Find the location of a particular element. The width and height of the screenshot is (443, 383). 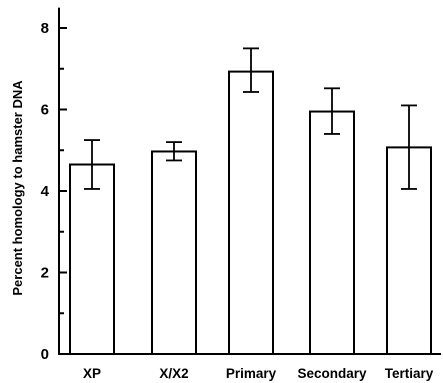

y-ticks: 0 2 4 6 8 is located at coordinates (54, 191).